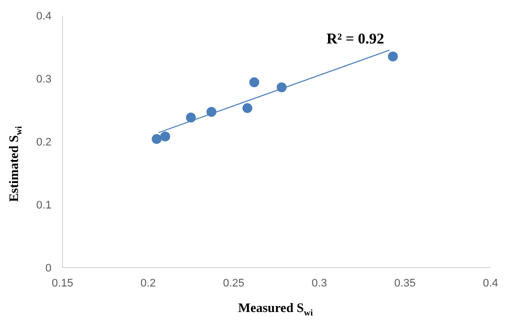  Describe the element at coordinates (148, 284) in the screenshot. I see `x-tick-label: 0.2` at that location.